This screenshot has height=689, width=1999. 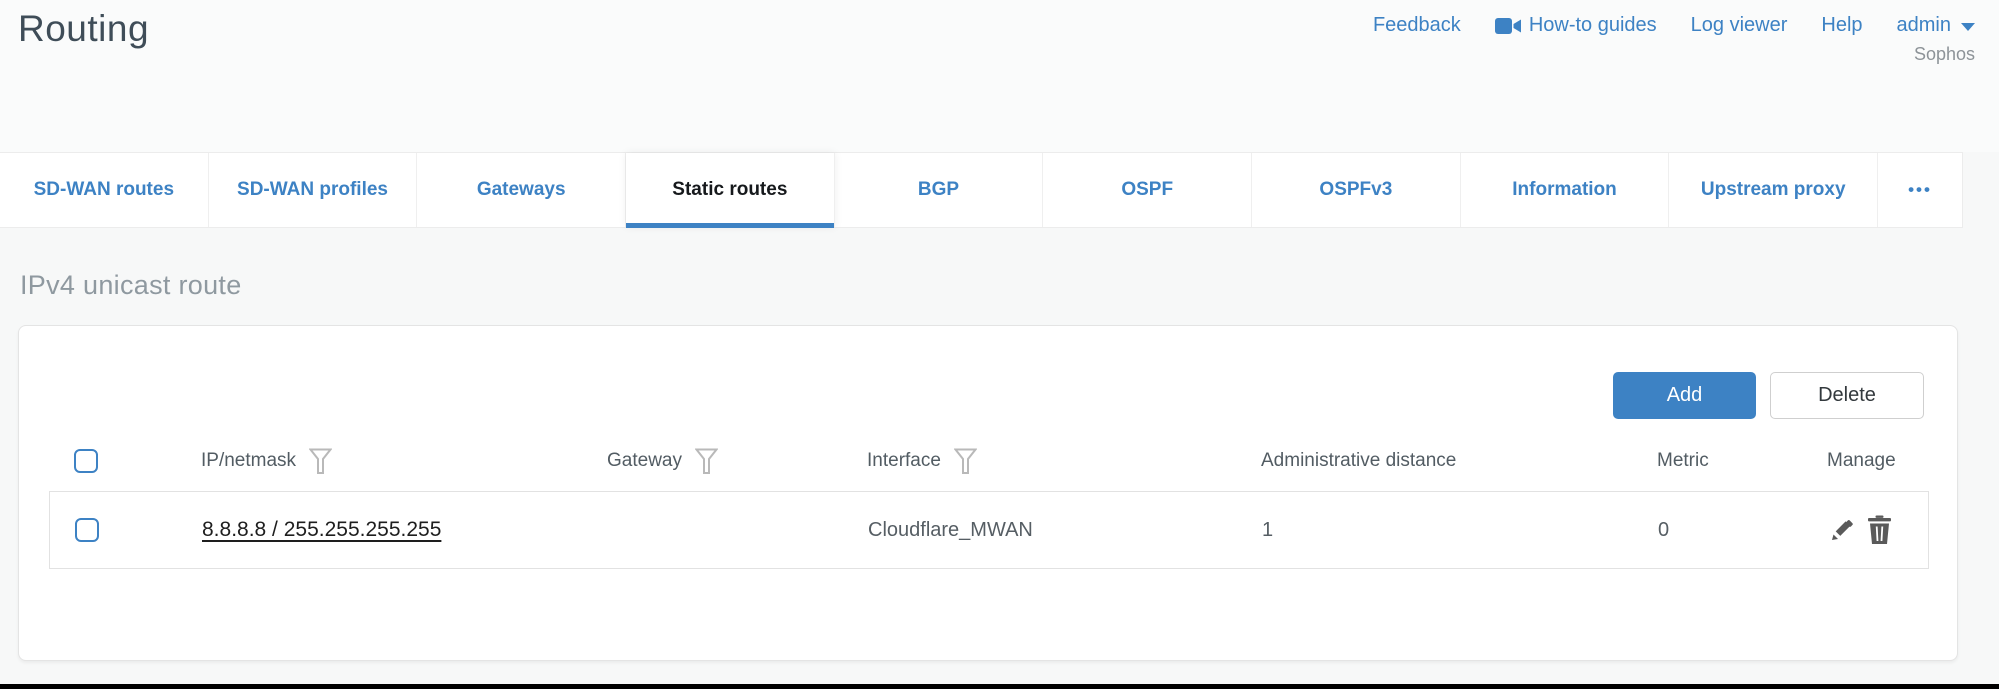 What do you see at coordinates (86, 461) in the screenshot?
I see `select-all-checkbox` at bounding box center [86, 461].